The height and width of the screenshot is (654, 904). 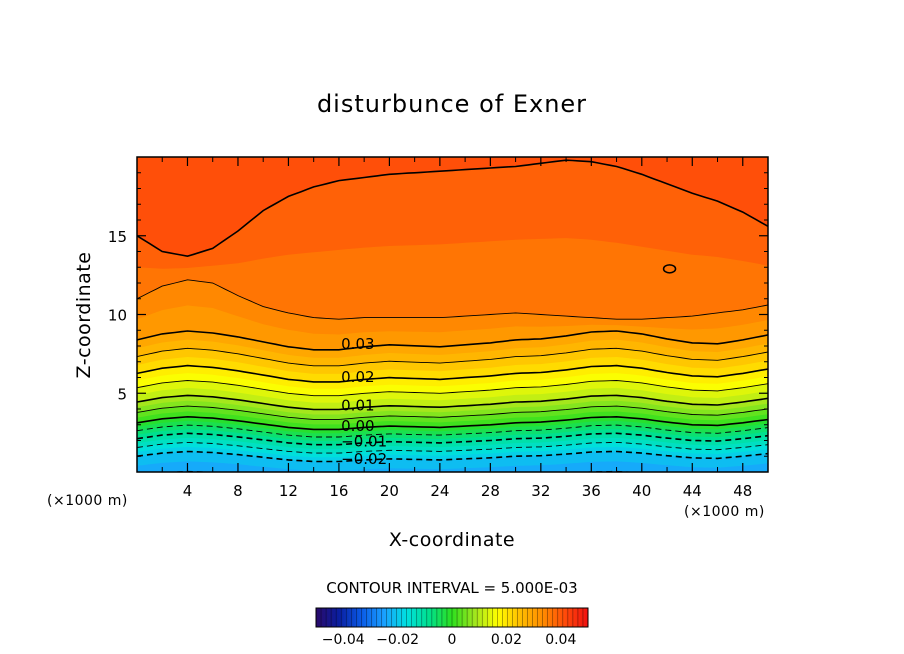 What do you see at coordinates (540, 491) in the screenshot?
I see `x-tick-label: 32` at bounding box center [540, 491].